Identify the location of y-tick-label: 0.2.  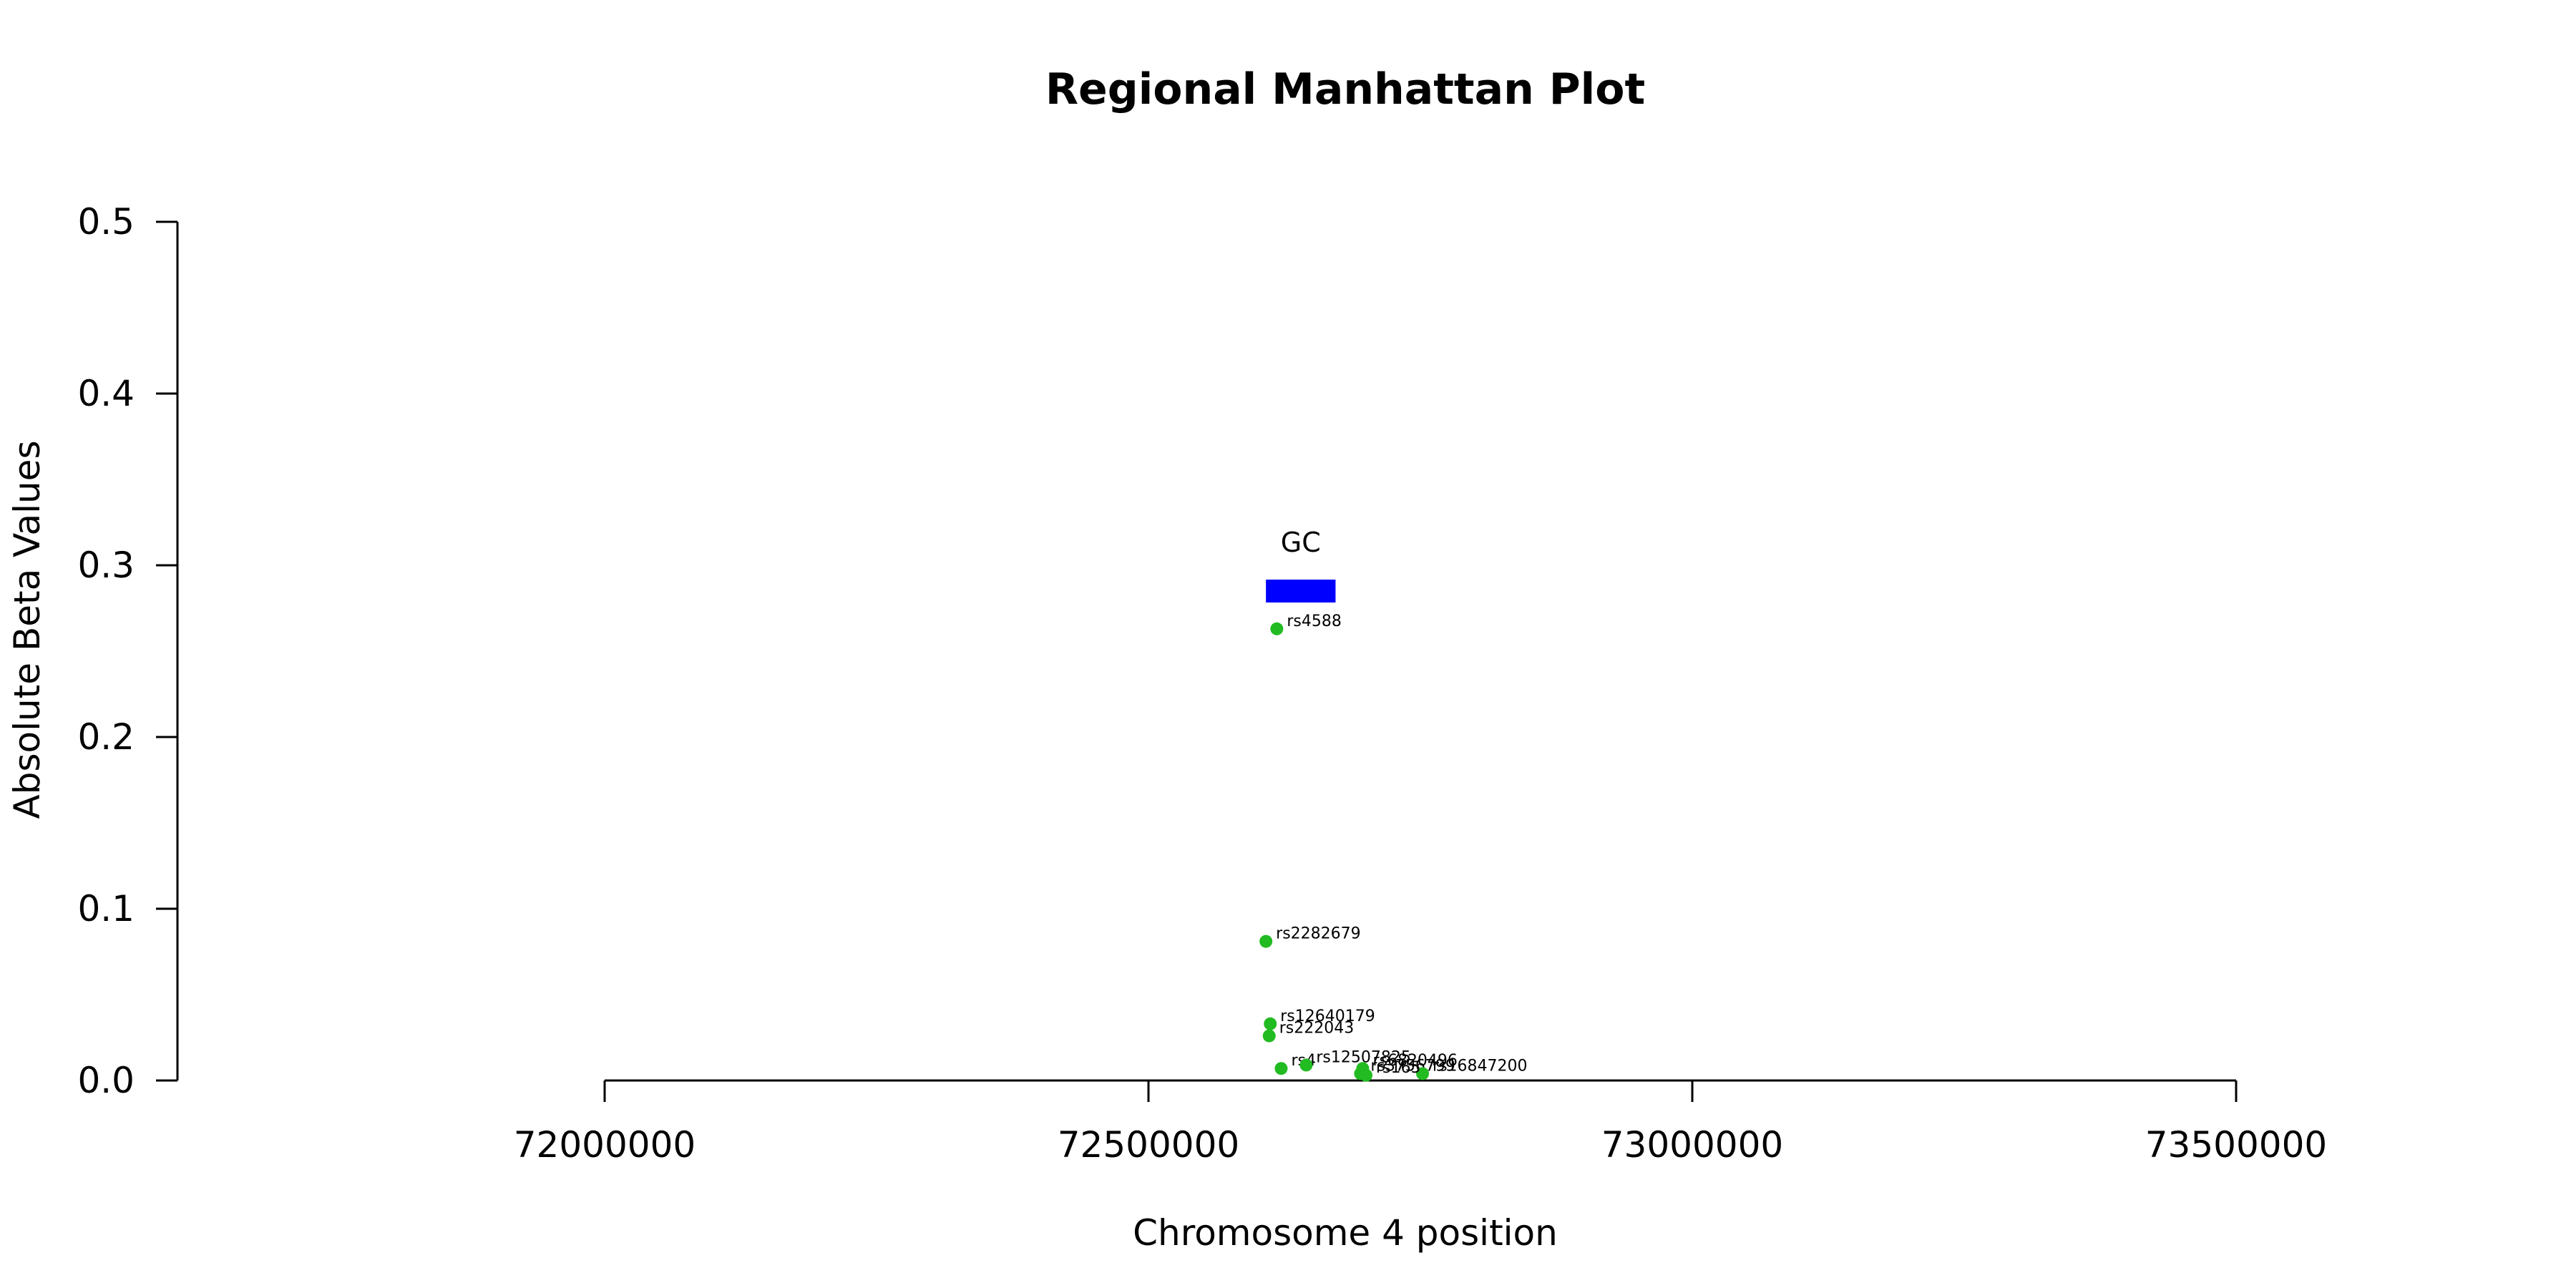
(106, 737).